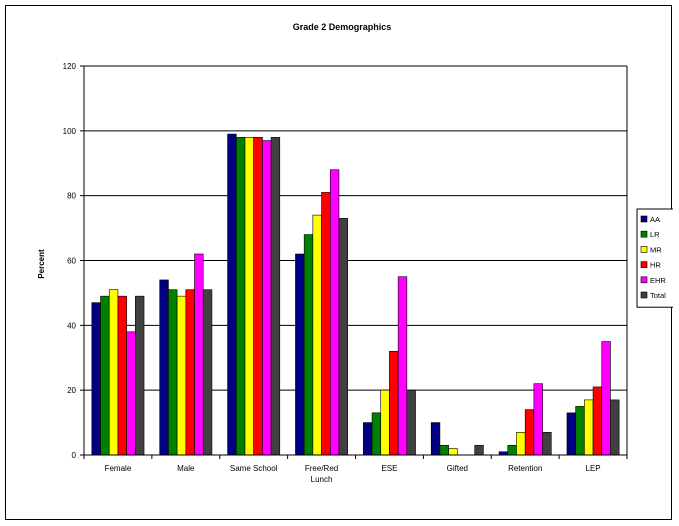  I want to click on x-tick-label: Gifted, so click(457, 468).